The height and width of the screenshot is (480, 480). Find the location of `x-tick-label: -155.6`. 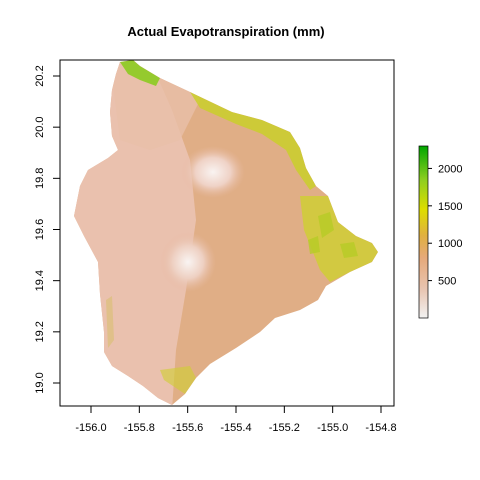

x-tick-label: -155.6 is located at coordinates (187, 428).